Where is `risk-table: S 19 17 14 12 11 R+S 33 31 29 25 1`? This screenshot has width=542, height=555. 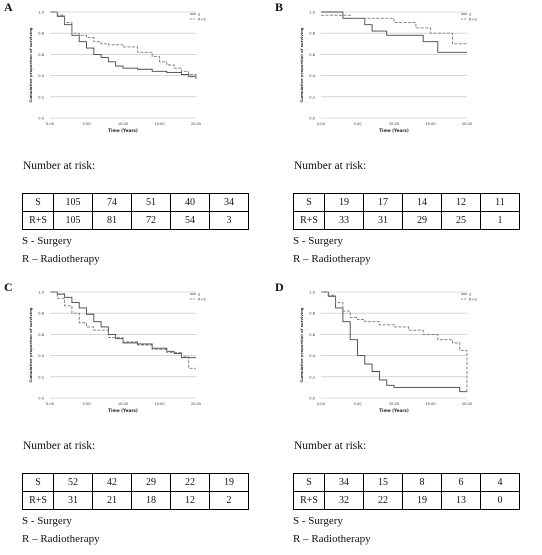 risk-table: S 19 17 14 12 11 R+S 33 31 29 25 1 is located at coordinates (406, 211).